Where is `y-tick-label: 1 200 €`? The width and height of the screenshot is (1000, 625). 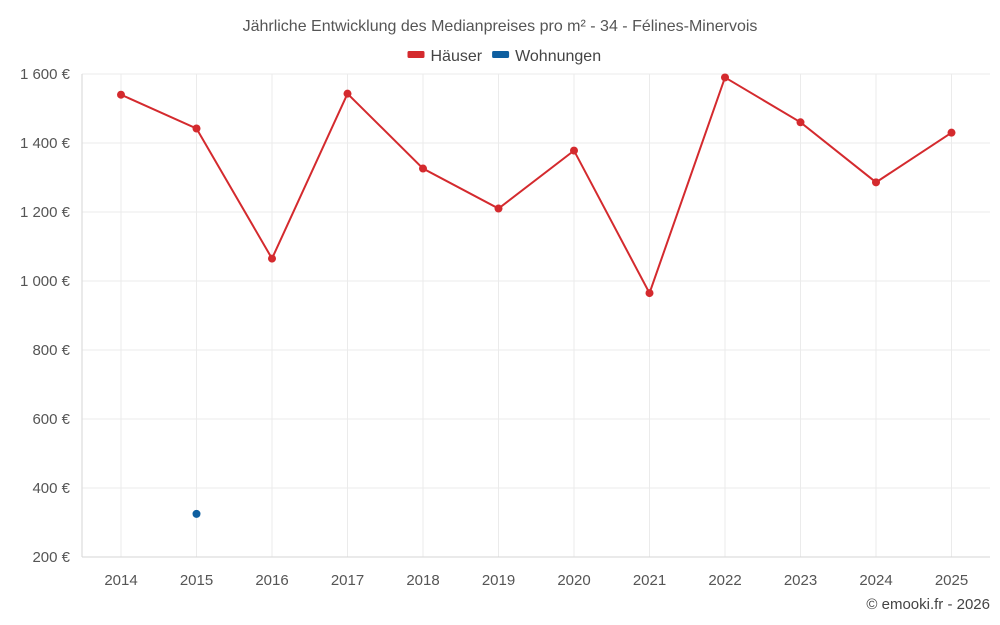
y-tick-label: 1 200 € is located at coordinates (45, 212).